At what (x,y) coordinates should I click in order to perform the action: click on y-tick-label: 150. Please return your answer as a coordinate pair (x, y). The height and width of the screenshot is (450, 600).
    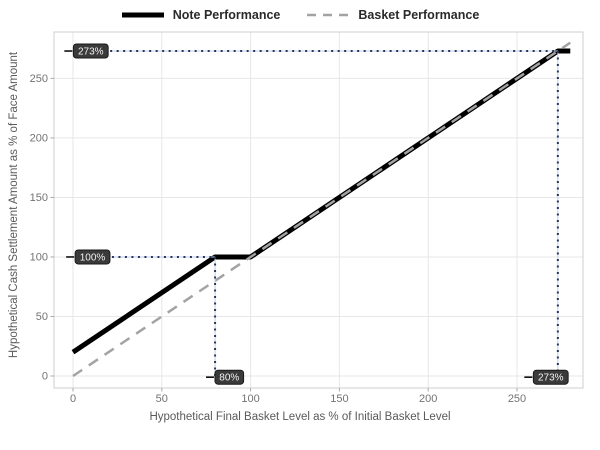
    Looking at the image, I should click on (39, 198).